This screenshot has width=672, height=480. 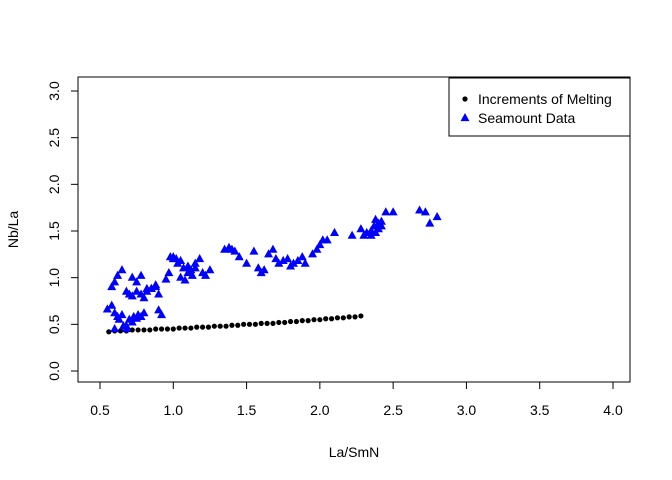 I want to click on legend: Increments of Melting Seamount Data, so click(x=539, y=107).